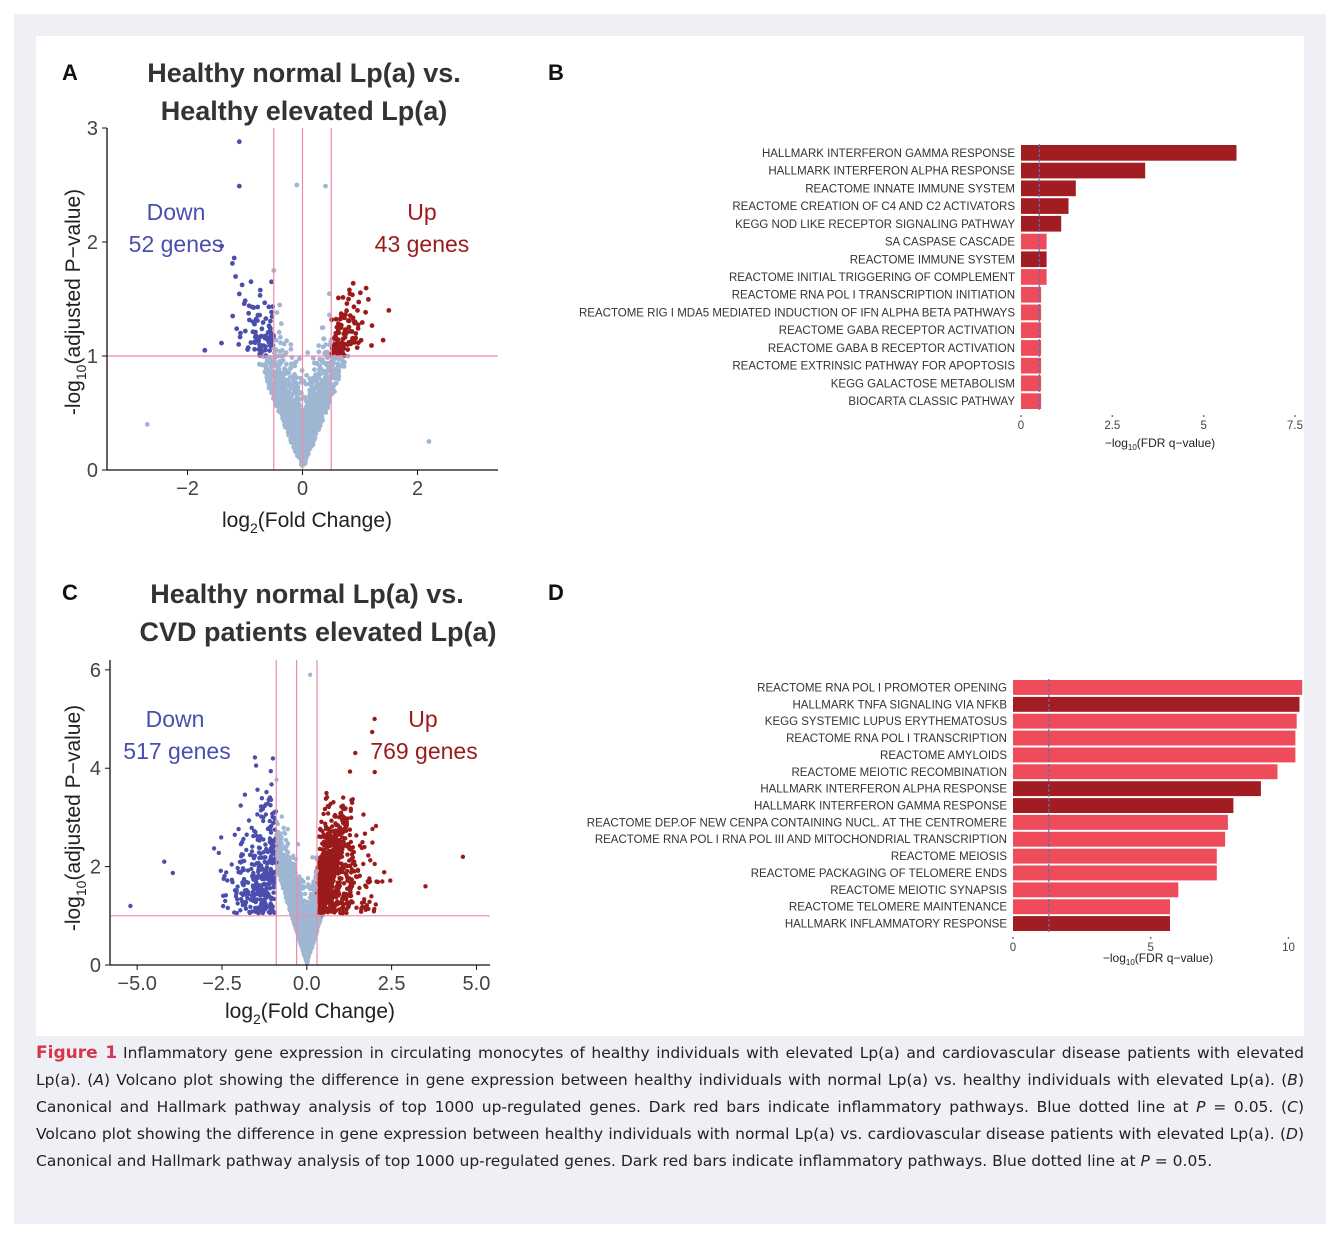  I want to click on panel-c-letter: C, so click(70, 592).